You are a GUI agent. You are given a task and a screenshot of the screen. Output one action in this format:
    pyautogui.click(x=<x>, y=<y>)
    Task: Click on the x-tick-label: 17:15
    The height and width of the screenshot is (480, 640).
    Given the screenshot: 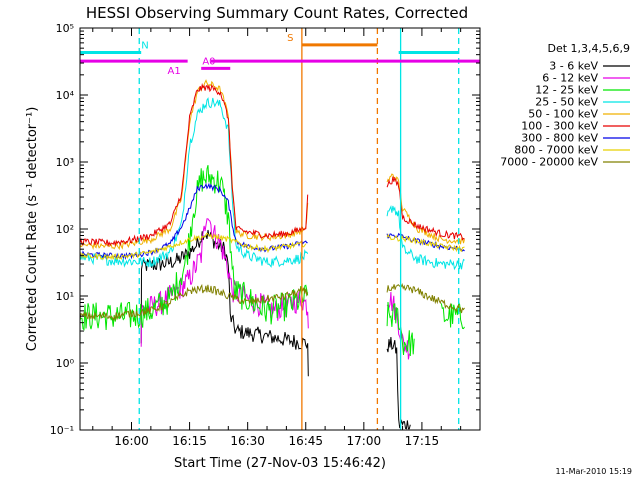 What is the action you would take?
    pyautogui.click(x=422, y=441)
    